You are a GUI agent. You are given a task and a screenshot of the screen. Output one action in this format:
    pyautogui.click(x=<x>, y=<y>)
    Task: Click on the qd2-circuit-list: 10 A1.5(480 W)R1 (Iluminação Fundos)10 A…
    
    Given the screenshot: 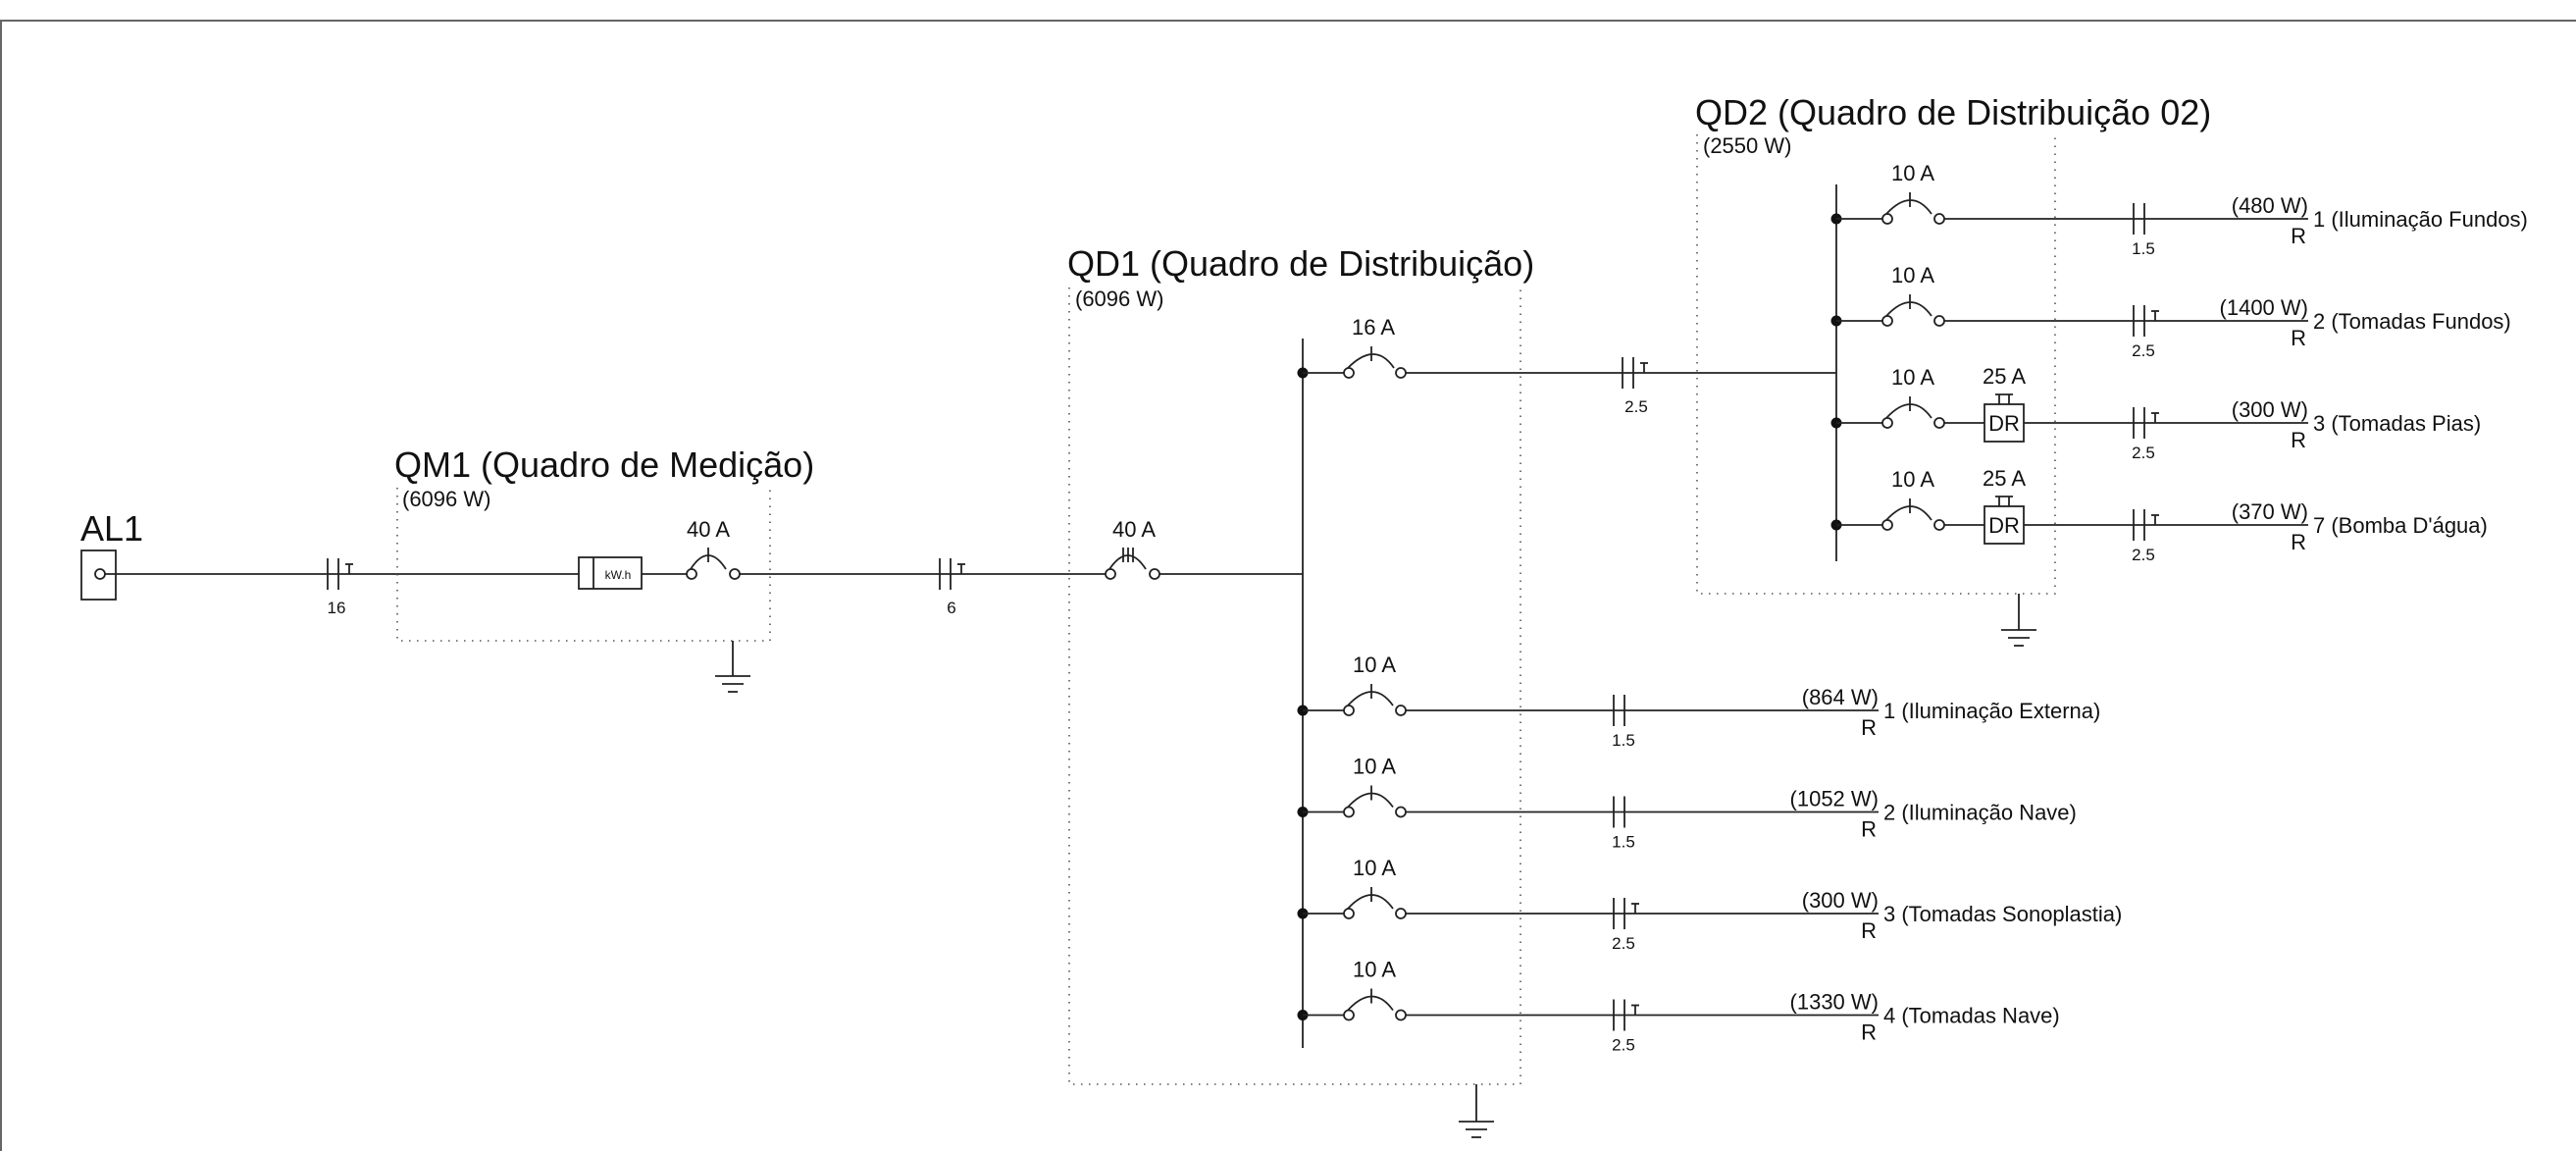 What is the action you would take?
    pyautogui.click(x=2179, y=362)
    